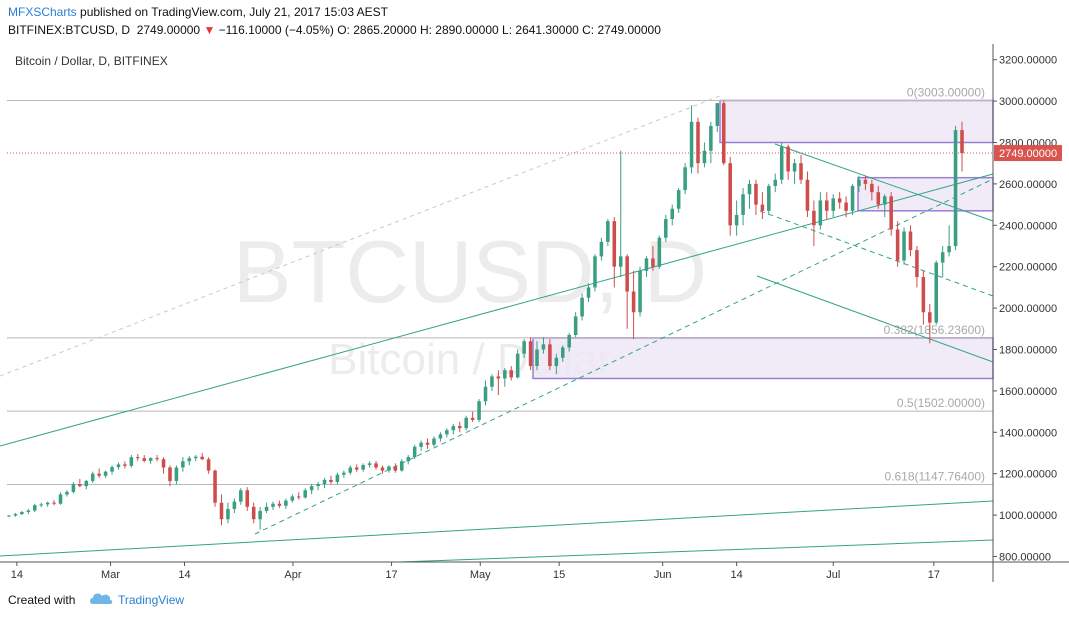 The image size is (1069, 618). Describe the element at coordinates (1028, 61) in the screenshot. I see `y-tick-label: 3200.00000` at that location.